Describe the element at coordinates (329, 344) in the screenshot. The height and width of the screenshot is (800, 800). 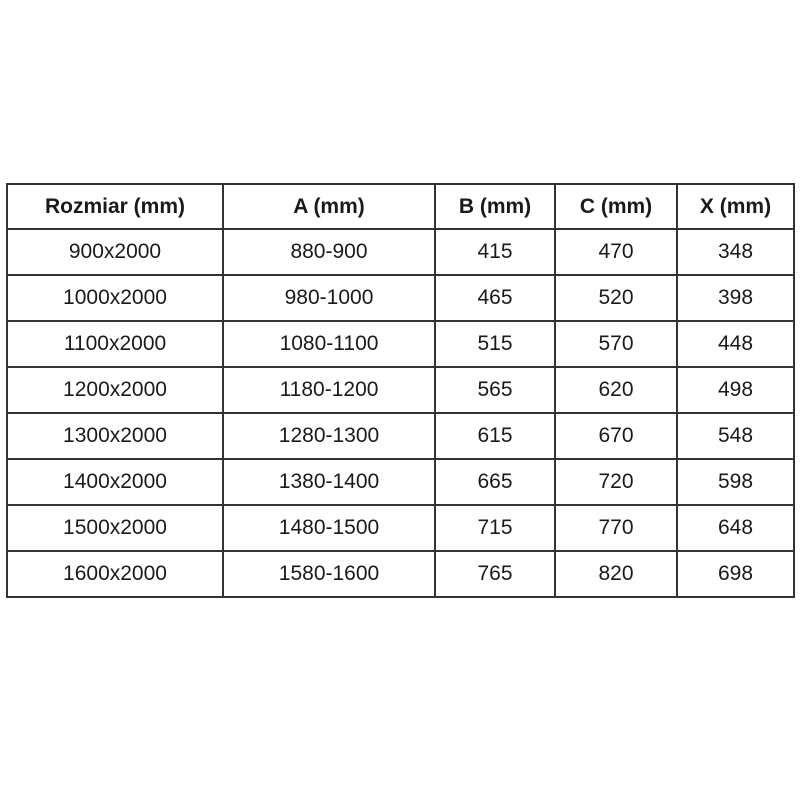
I see `table-cell: 1080-1100` at that location.